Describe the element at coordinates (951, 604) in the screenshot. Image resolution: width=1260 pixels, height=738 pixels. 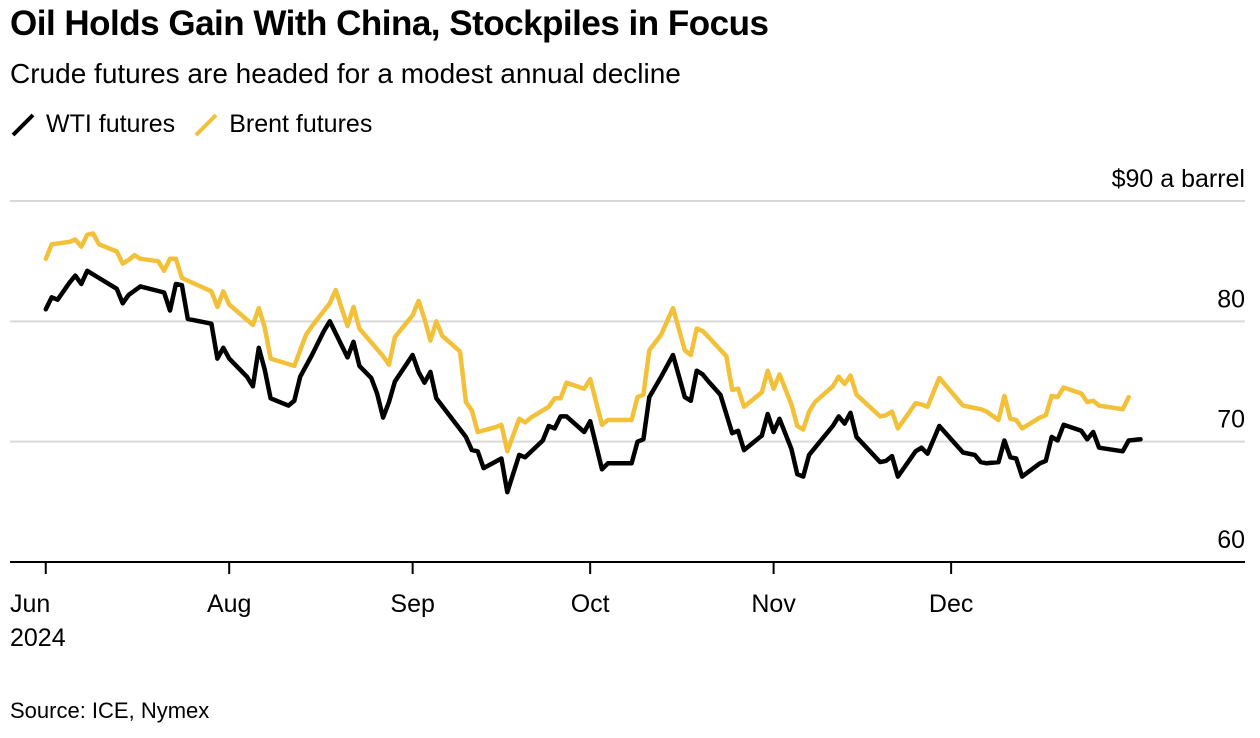
I see `x-tick-label: Dec` at that location.